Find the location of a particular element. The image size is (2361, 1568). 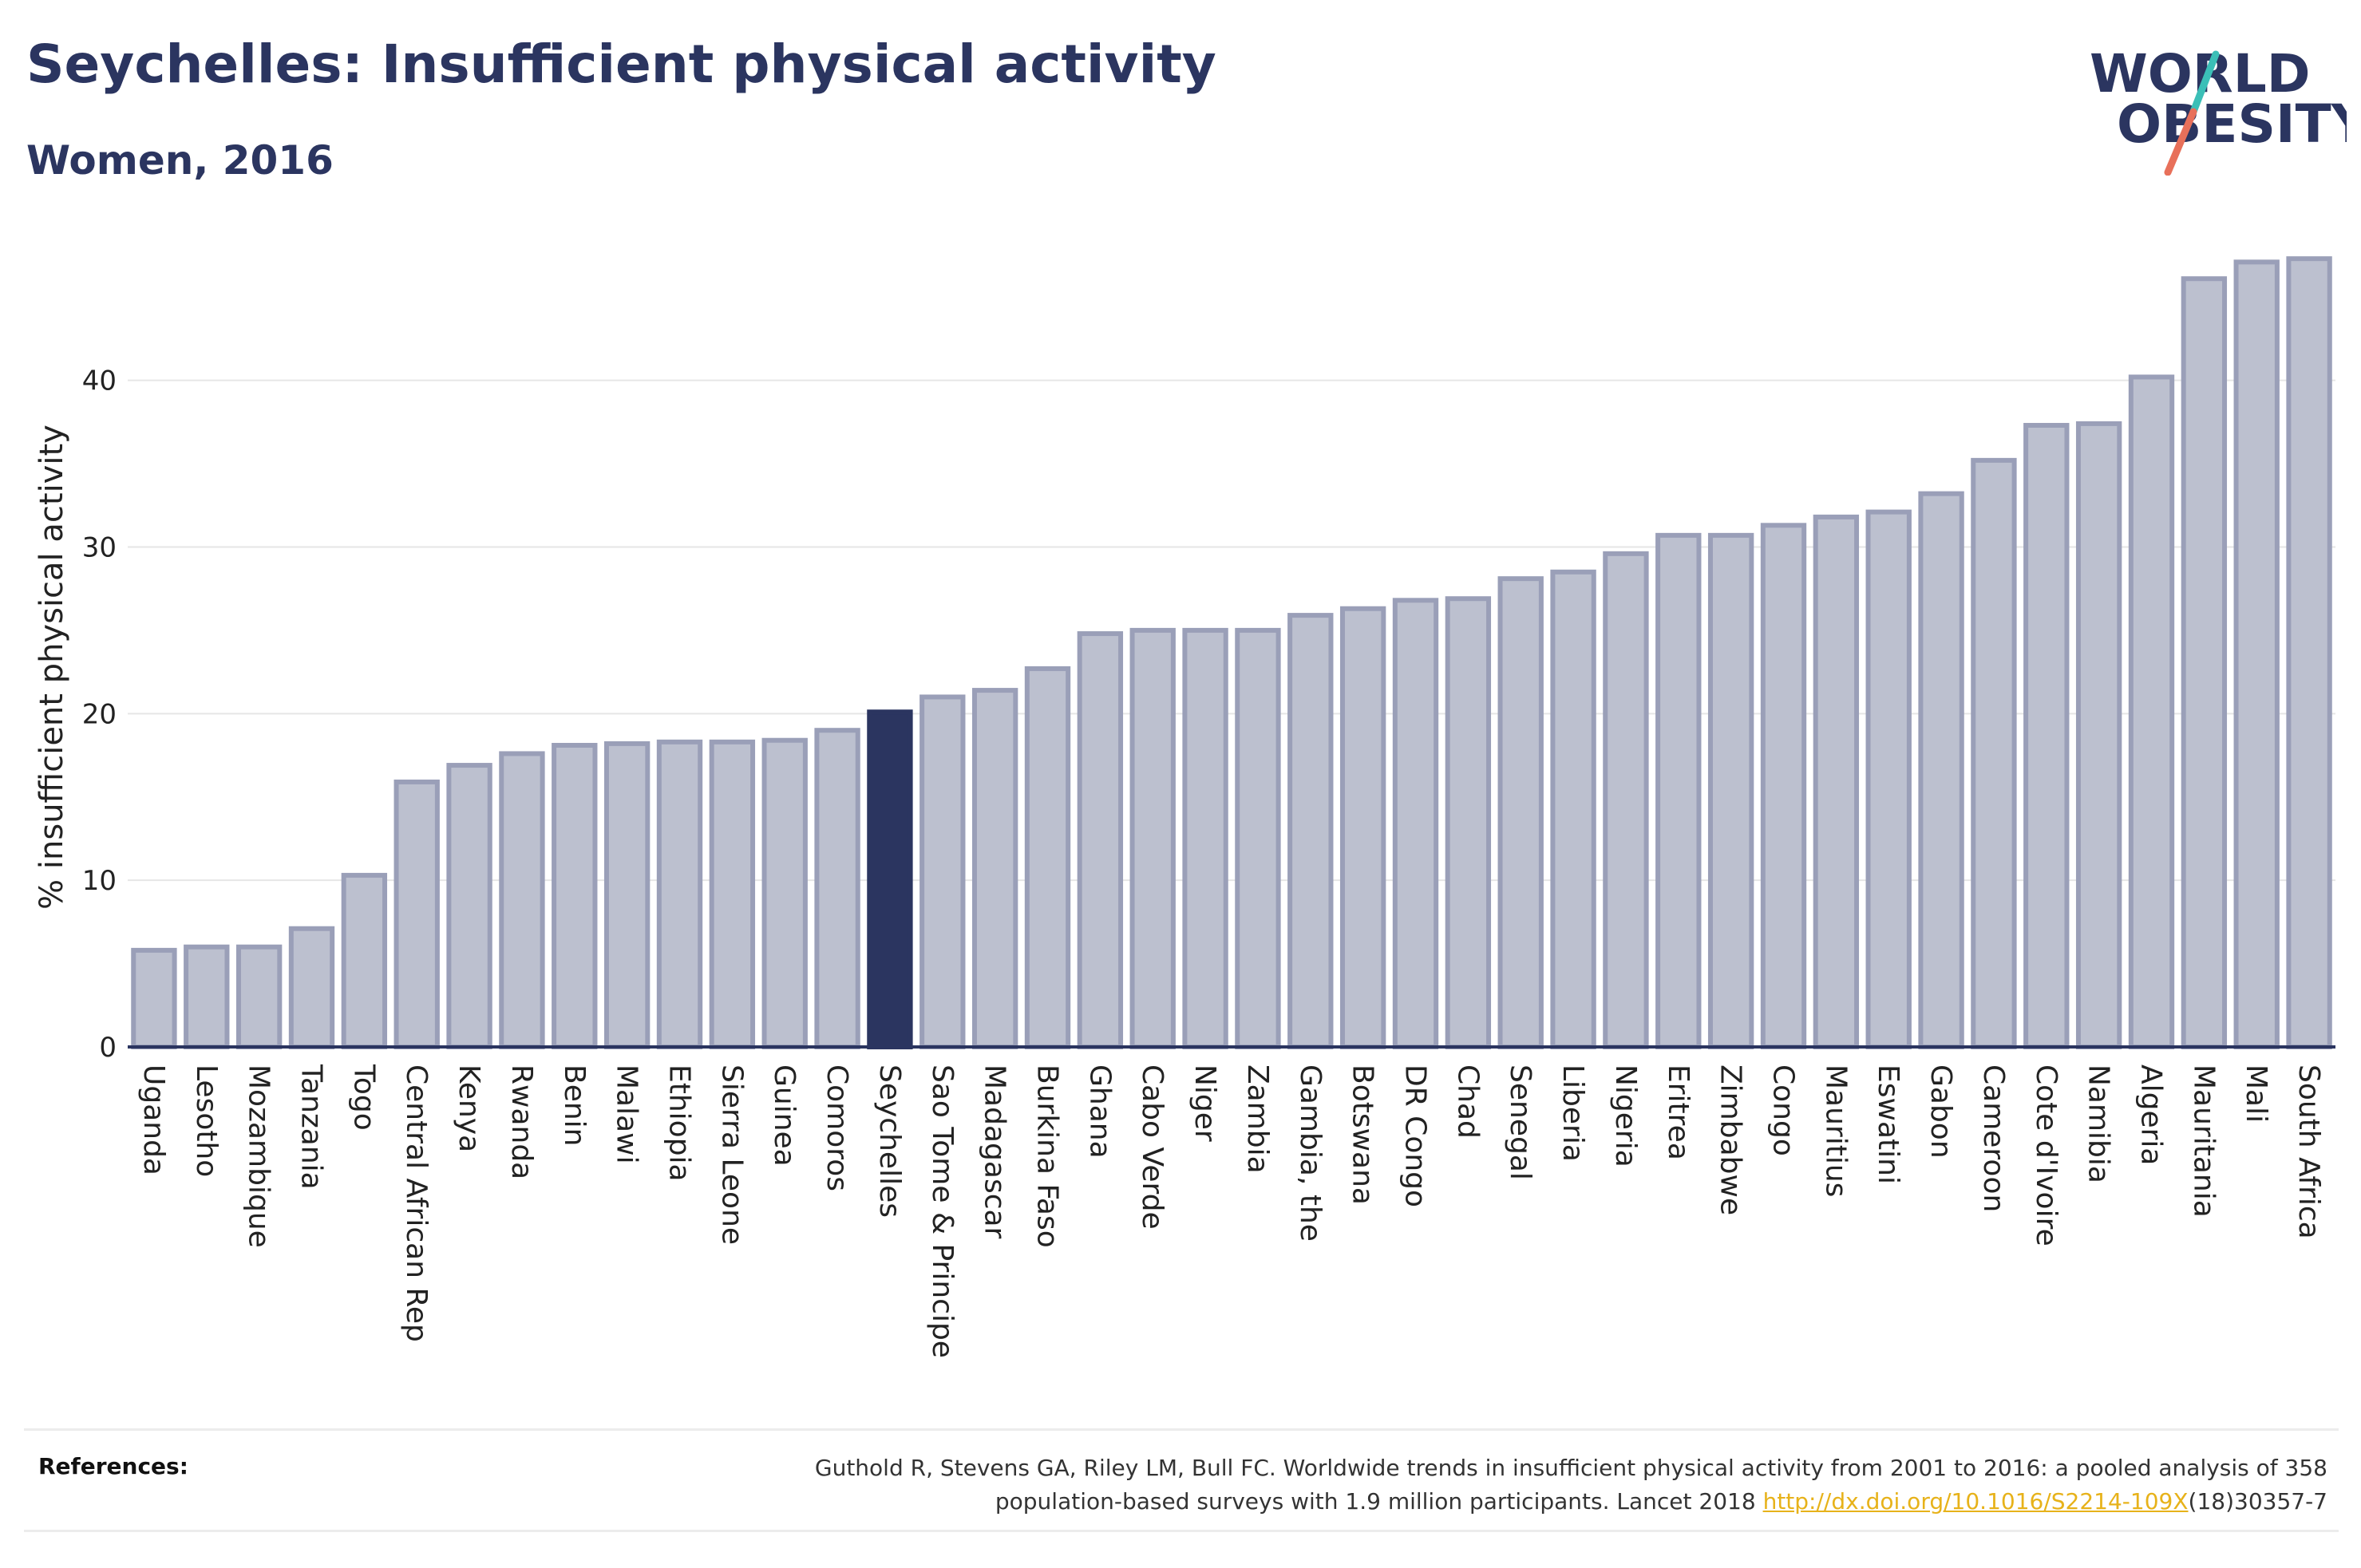

x-tick-label: Botswana is located at coordinates (1363, 1134).